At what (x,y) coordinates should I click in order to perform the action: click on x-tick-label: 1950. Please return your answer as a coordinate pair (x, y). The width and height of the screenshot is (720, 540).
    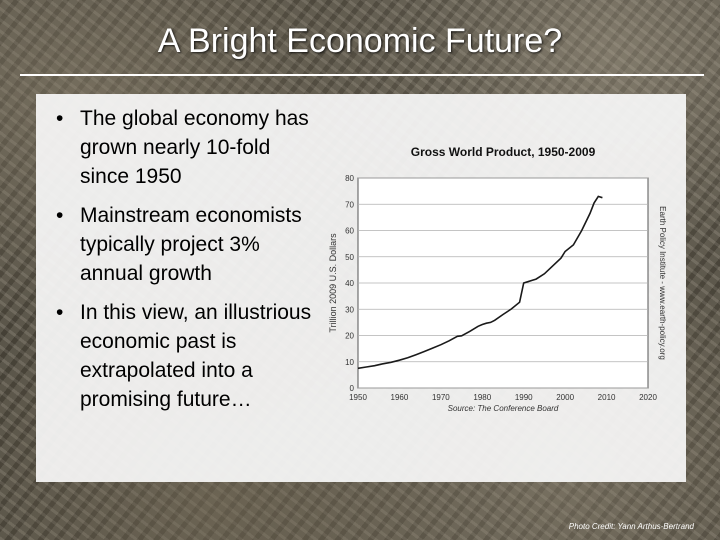
    Looking at the image, I should click on (358, 397).